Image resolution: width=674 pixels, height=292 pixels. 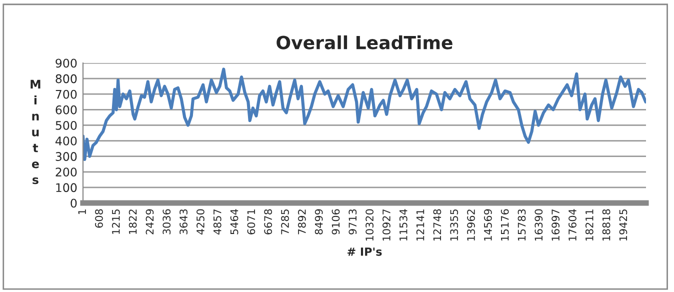 I want to click on x-tick-label: 6071, so click(x=251, y=222).